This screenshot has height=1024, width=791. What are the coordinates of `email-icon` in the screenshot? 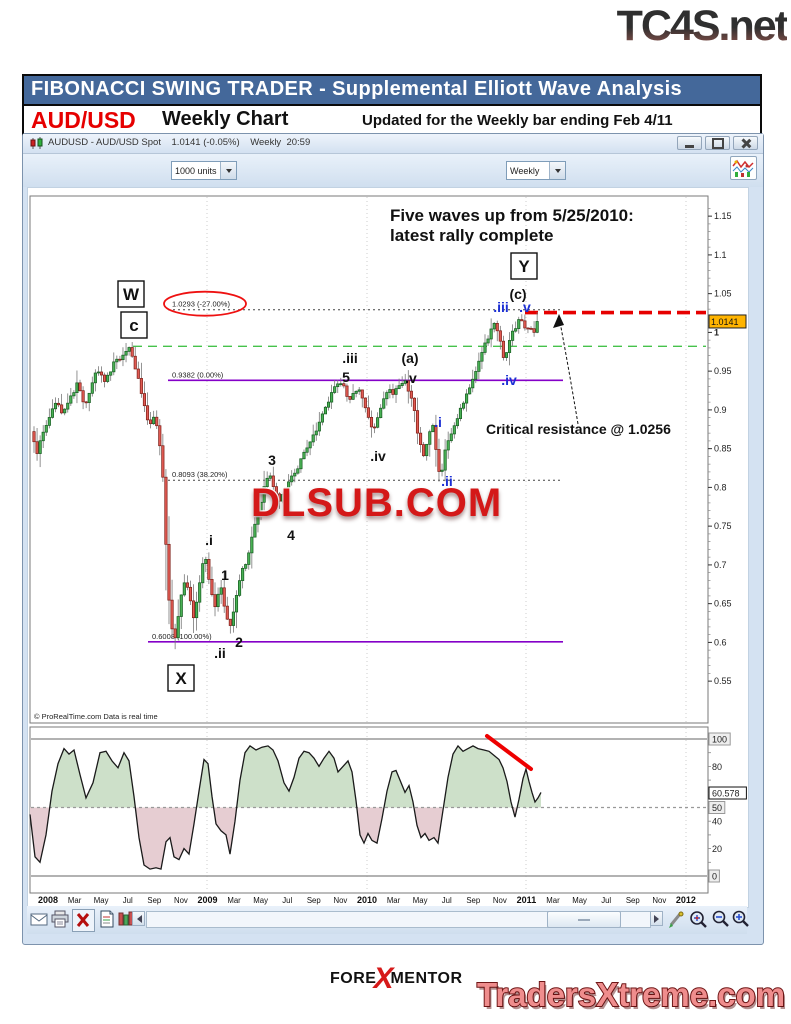 It's located at (39, 919).